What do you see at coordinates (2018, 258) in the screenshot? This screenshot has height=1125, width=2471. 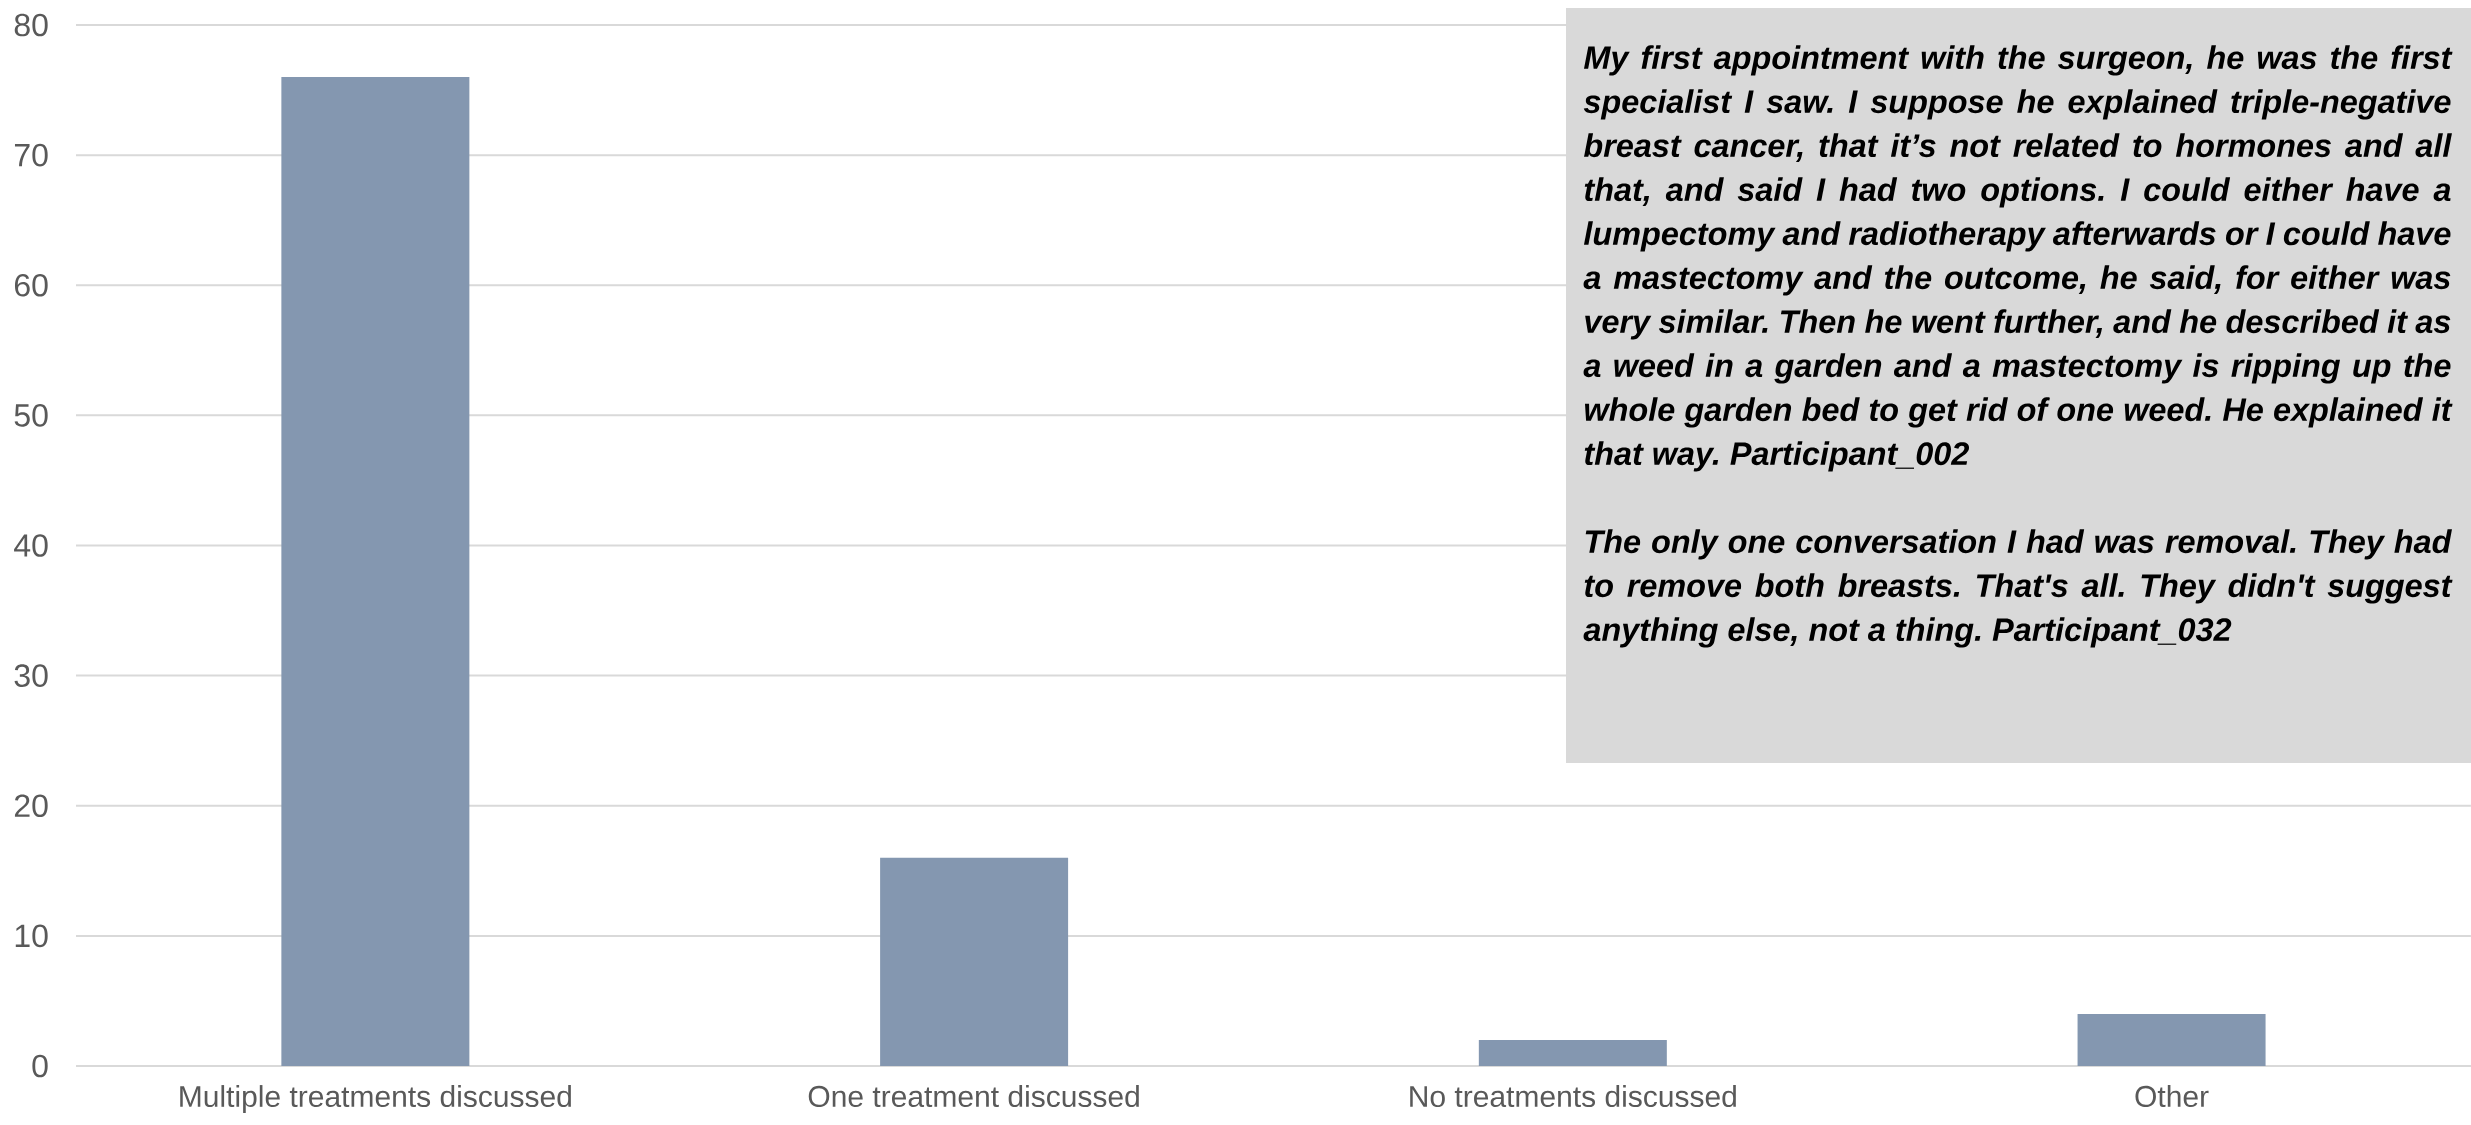 I see `text: My first appointment with the surgeon, he was the first specialist I saw. I suppose he explained triple-negative breast cancer, that it’s not related to hormones and all that, and said I had two options. I could either have a lumpectomy and radiotherapy afterwards or I could have a mastectomy and the outcome, he said, for either was very similar. Then he went further, and he described it as a weed in a garden and a mastectomy is ripping up the whole garden bed to get rid of one weed. He explained it that way. Participant_002` at bounding box center [2018, 258].